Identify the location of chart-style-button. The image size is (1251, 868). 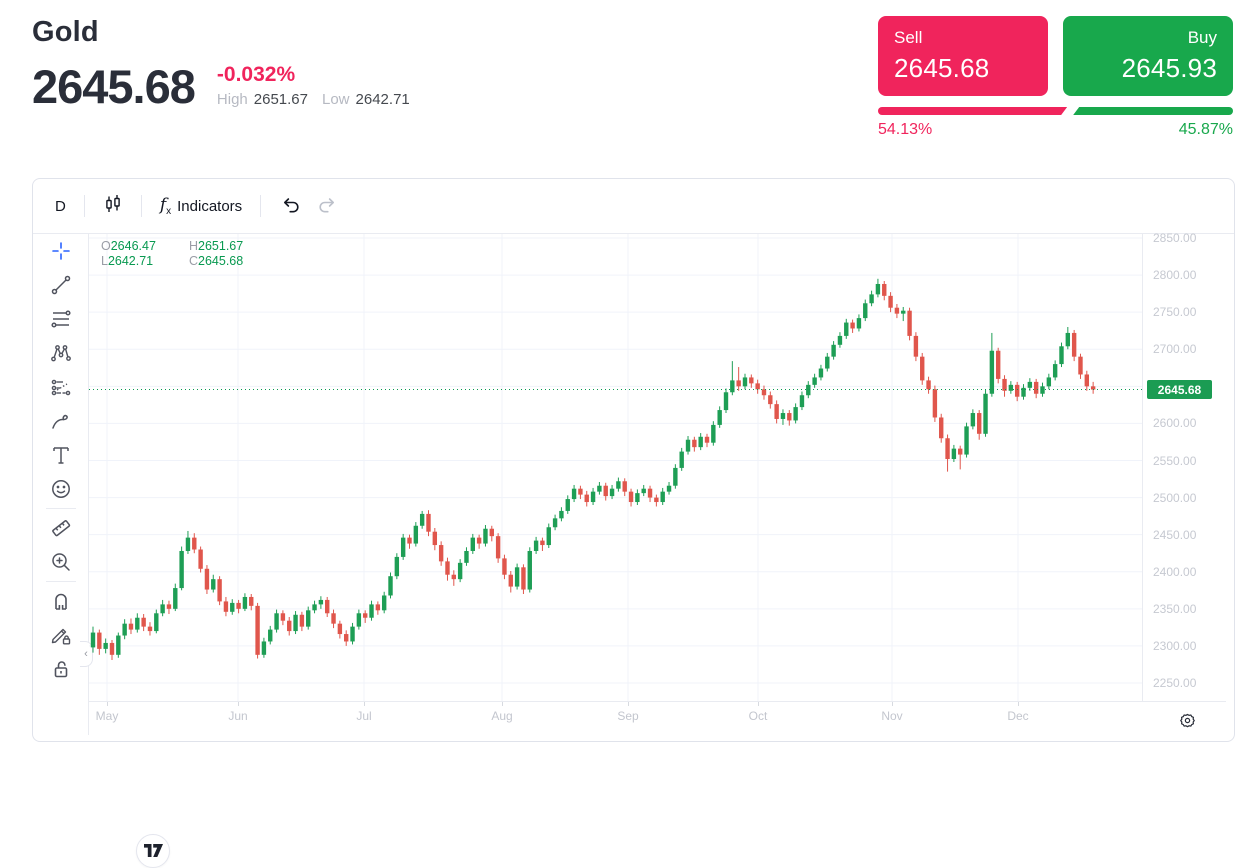
(113, 206).